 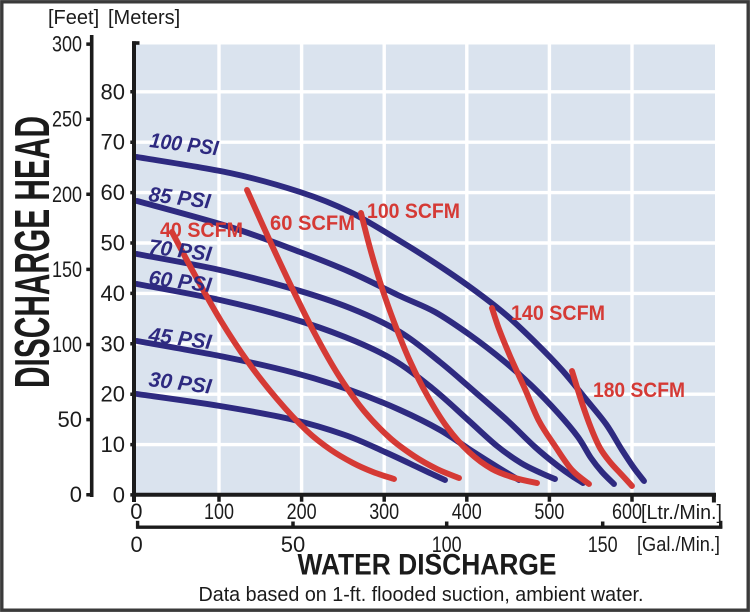 I want to click on svg-text: 250, so click(x=67, y=119).